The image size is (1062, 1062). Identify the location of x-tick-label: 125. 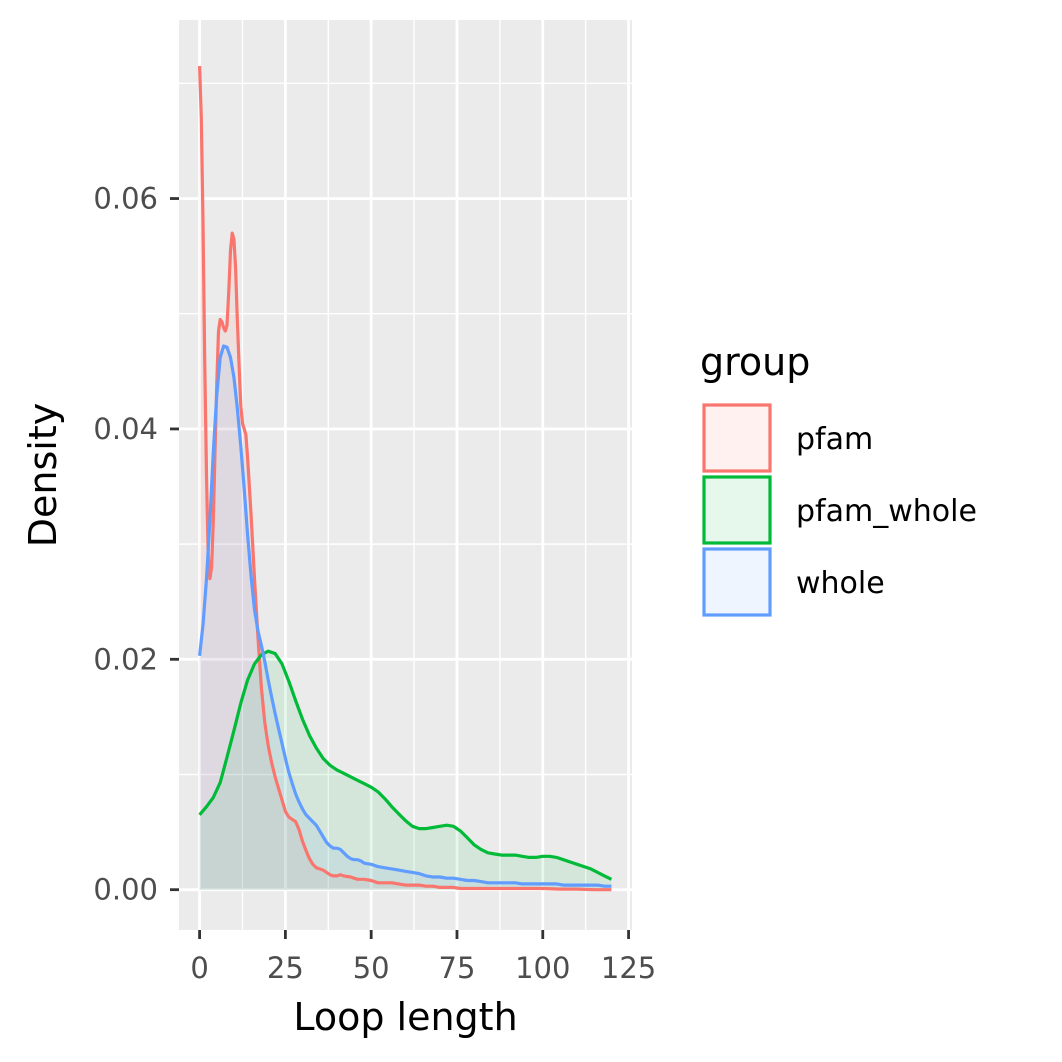
(628, 968).